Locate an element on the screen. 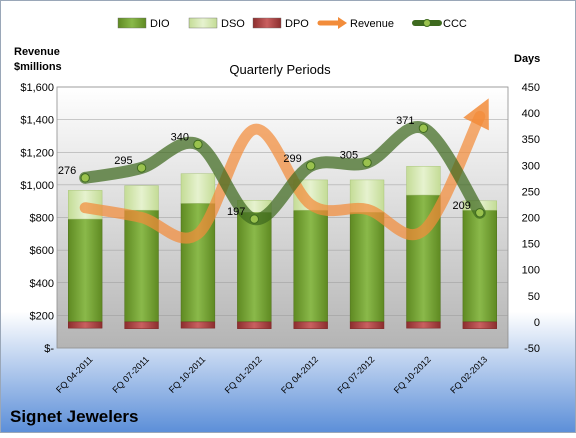  ccc-data-label-6: 371 is located at coordinates (405, 121).